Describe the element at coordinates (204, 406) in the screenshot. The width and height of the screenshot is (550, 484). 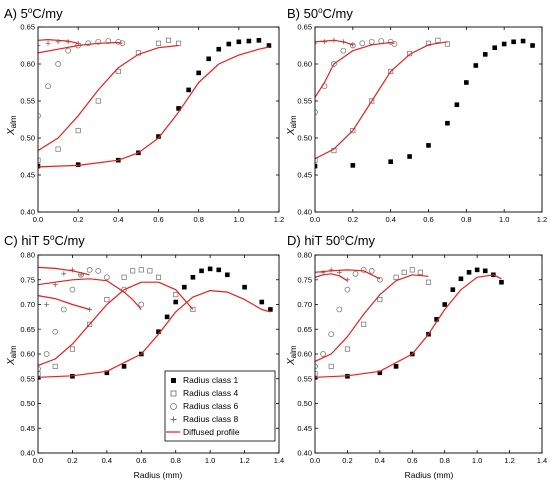
I see `legend-entry-radius-class-6: Radius class 6` at that location.